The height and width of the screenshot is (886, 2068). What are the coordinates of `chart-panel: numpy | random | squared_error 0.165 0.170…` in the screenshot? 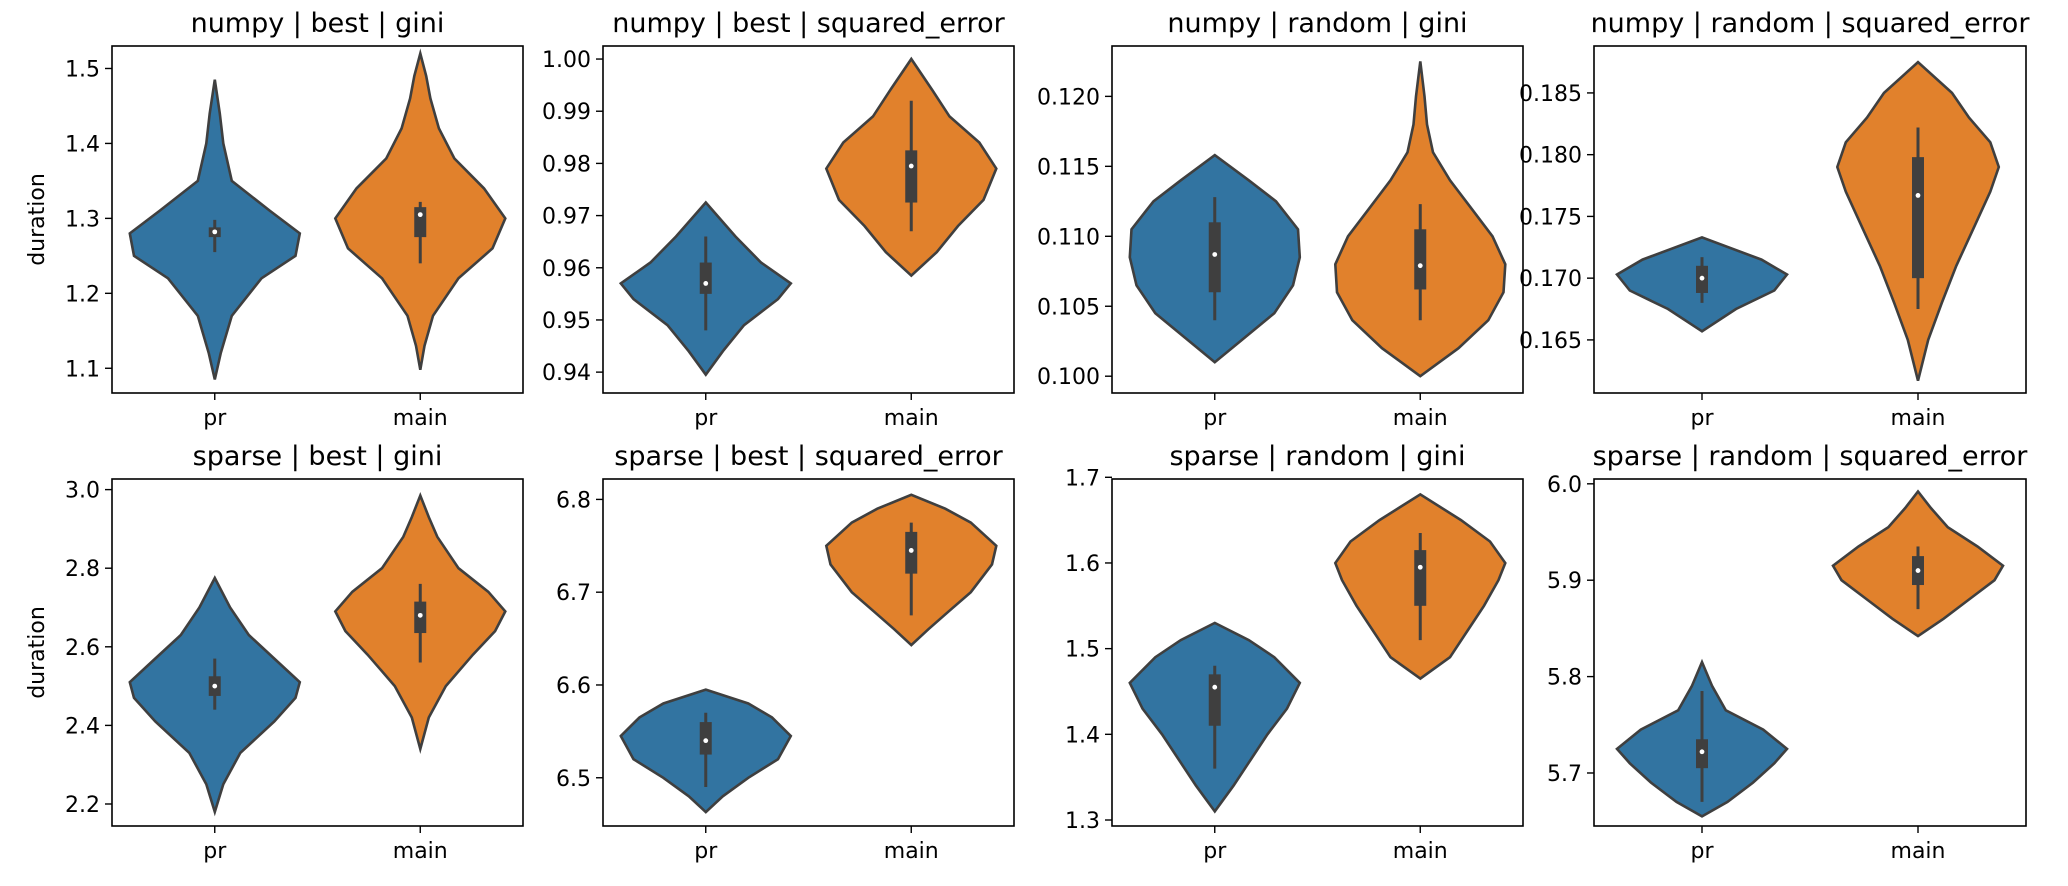 It's located at (1774, 219).